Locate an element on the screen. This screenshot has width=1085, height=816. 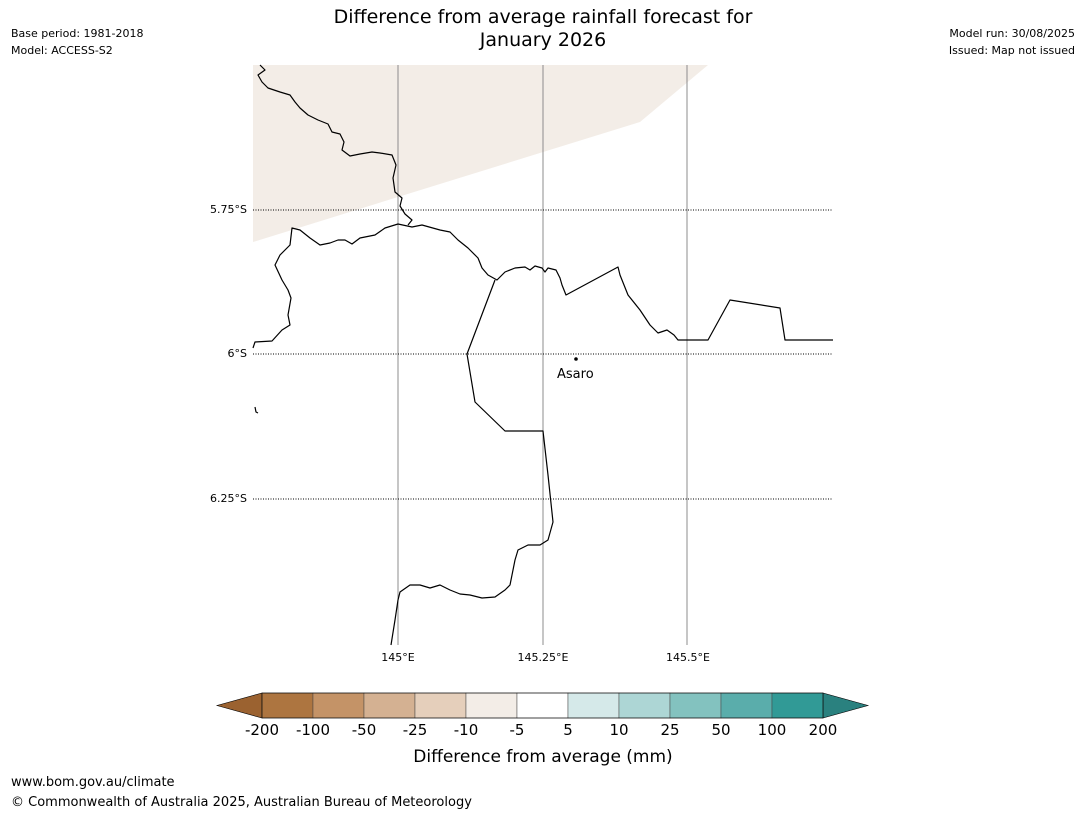
colorbar-tick-label: -200 is located at coordinates (262, 730).